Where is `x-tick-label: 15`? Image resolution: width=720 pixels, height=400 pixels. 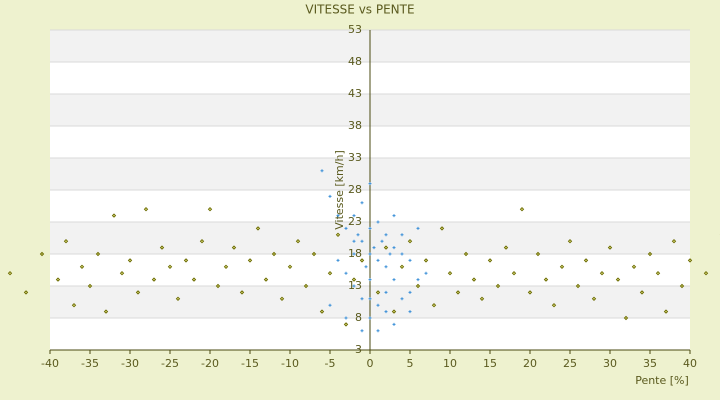
x-tick-label: 15 is located at coordinates (490, 363).